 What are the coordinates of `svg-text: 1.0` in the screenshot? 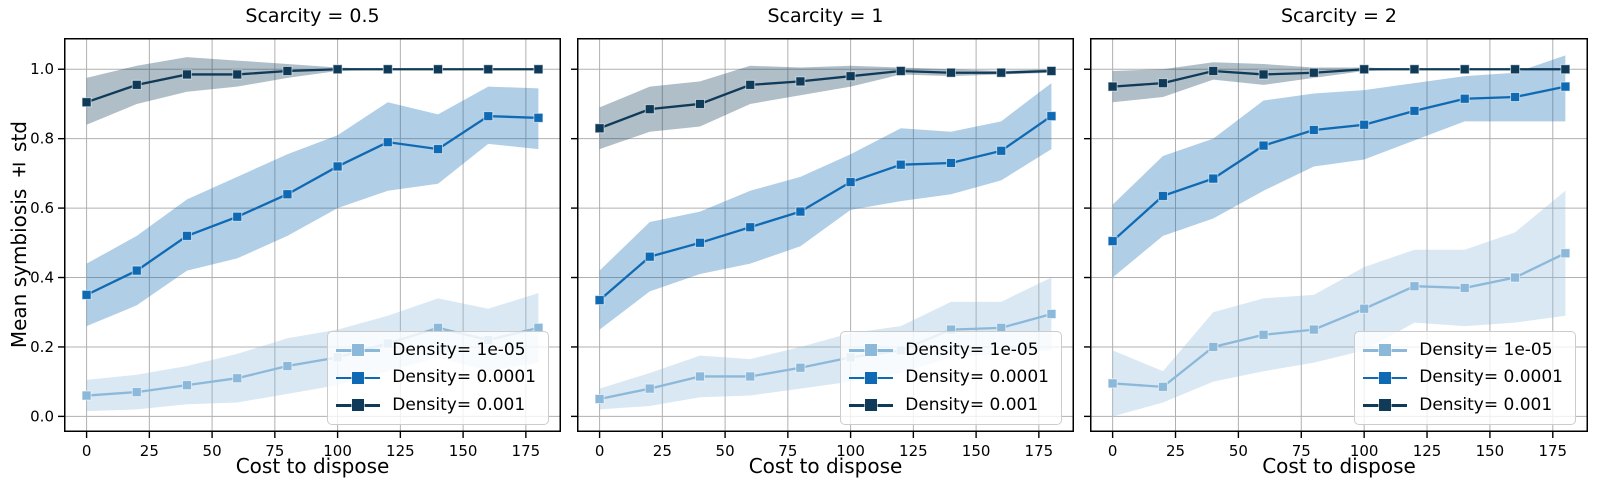 It's located at (42, 69).